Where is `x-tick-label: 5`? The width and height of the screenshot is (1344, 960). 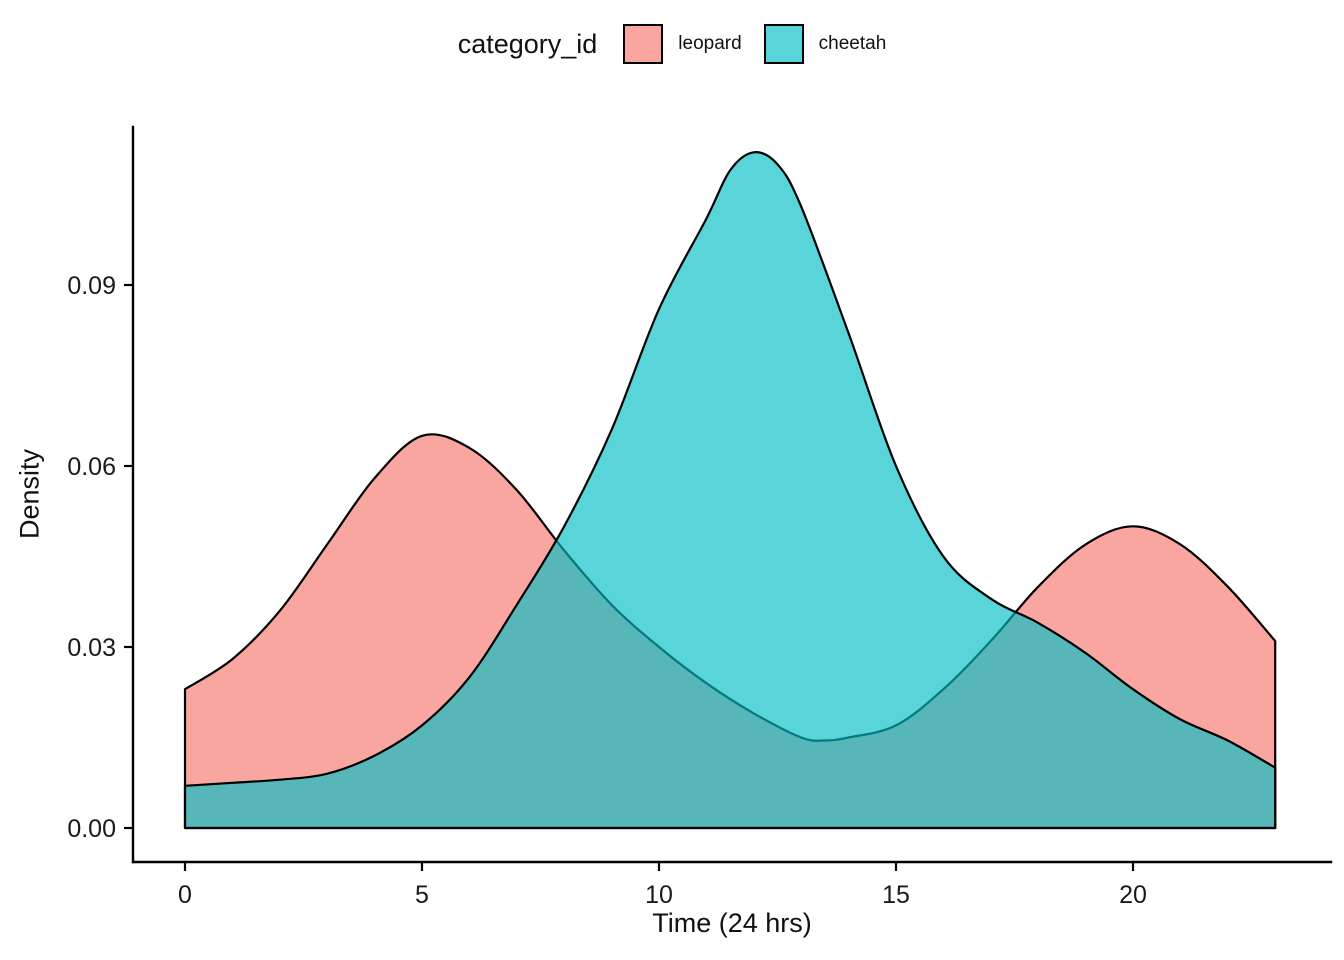
x-tick-label: 5 is located at coordinates (422, 895).